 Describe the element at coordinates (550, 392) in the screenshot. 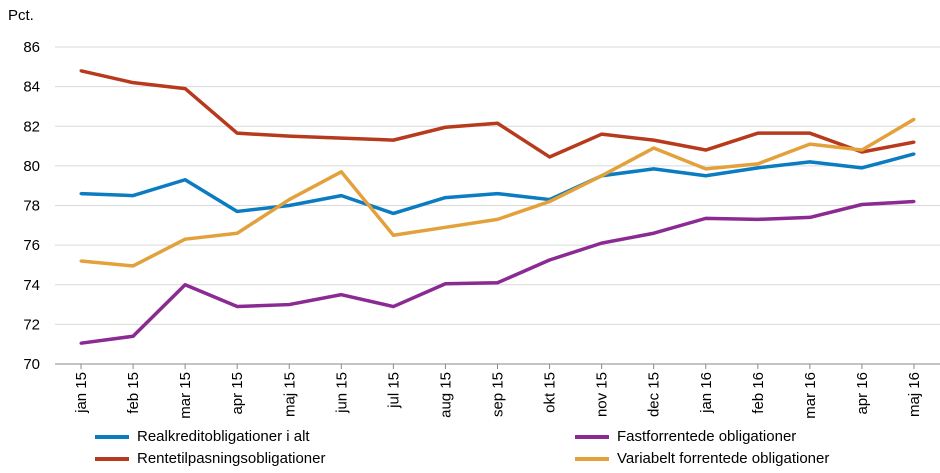

I see `x-tick-label: okt 15` at that location.